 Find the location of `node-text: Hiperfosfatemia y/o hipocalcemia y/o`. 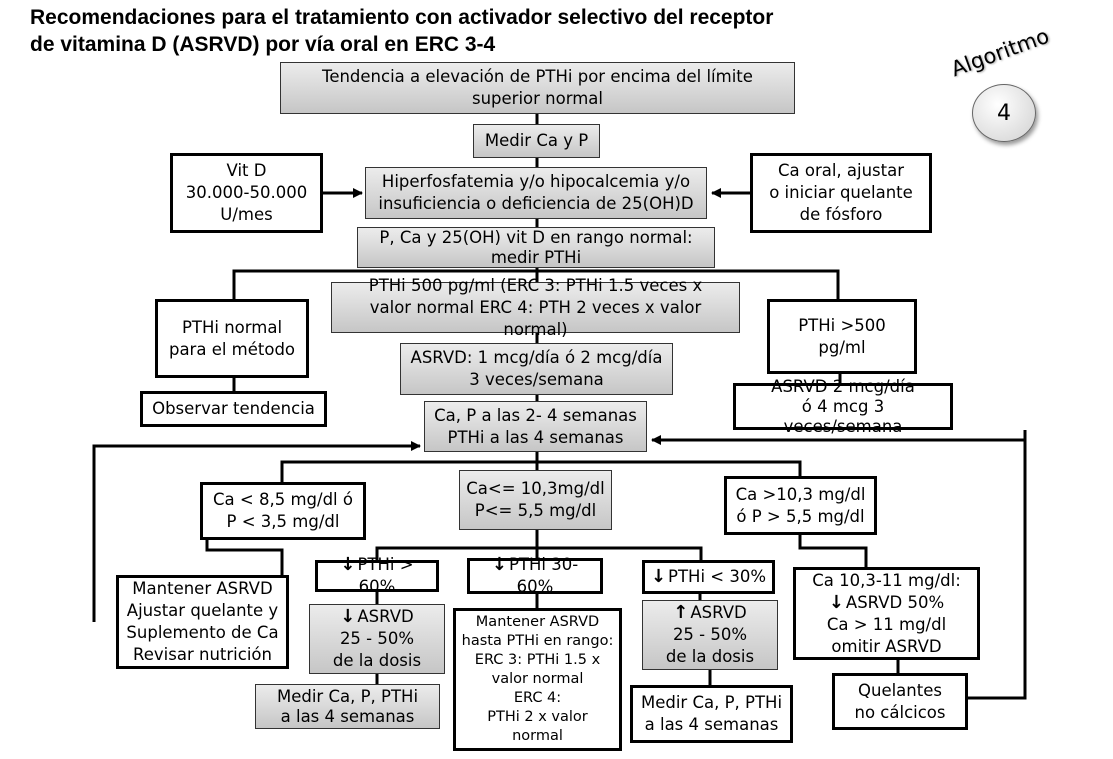

node-text: Hiperfosfatemia y/o hipocalcemia y/o is located at coordinates (536, 181).